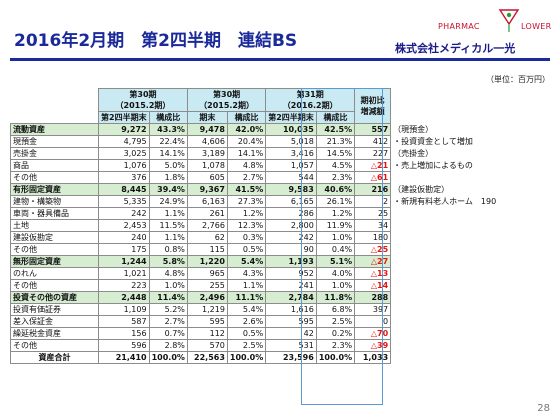 The image size is (560, 420). What do you see at coordinates (246, 177) in the screenshot?
I see `ratio-end-30: 2.7%` at bounding box center [246, 177].